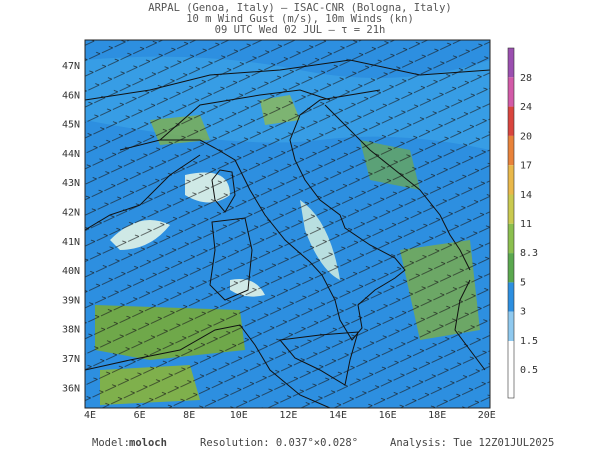 The height and width of the screenshot is (450, 600). I want to click on colorbar-label: 11, so click(526, 224).